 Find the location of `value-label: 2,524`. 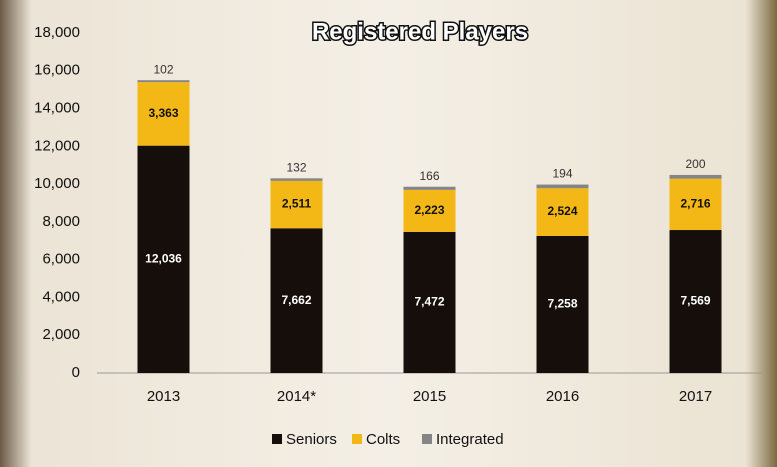

value-label: 2,524 is located at coordinates (562, 211).